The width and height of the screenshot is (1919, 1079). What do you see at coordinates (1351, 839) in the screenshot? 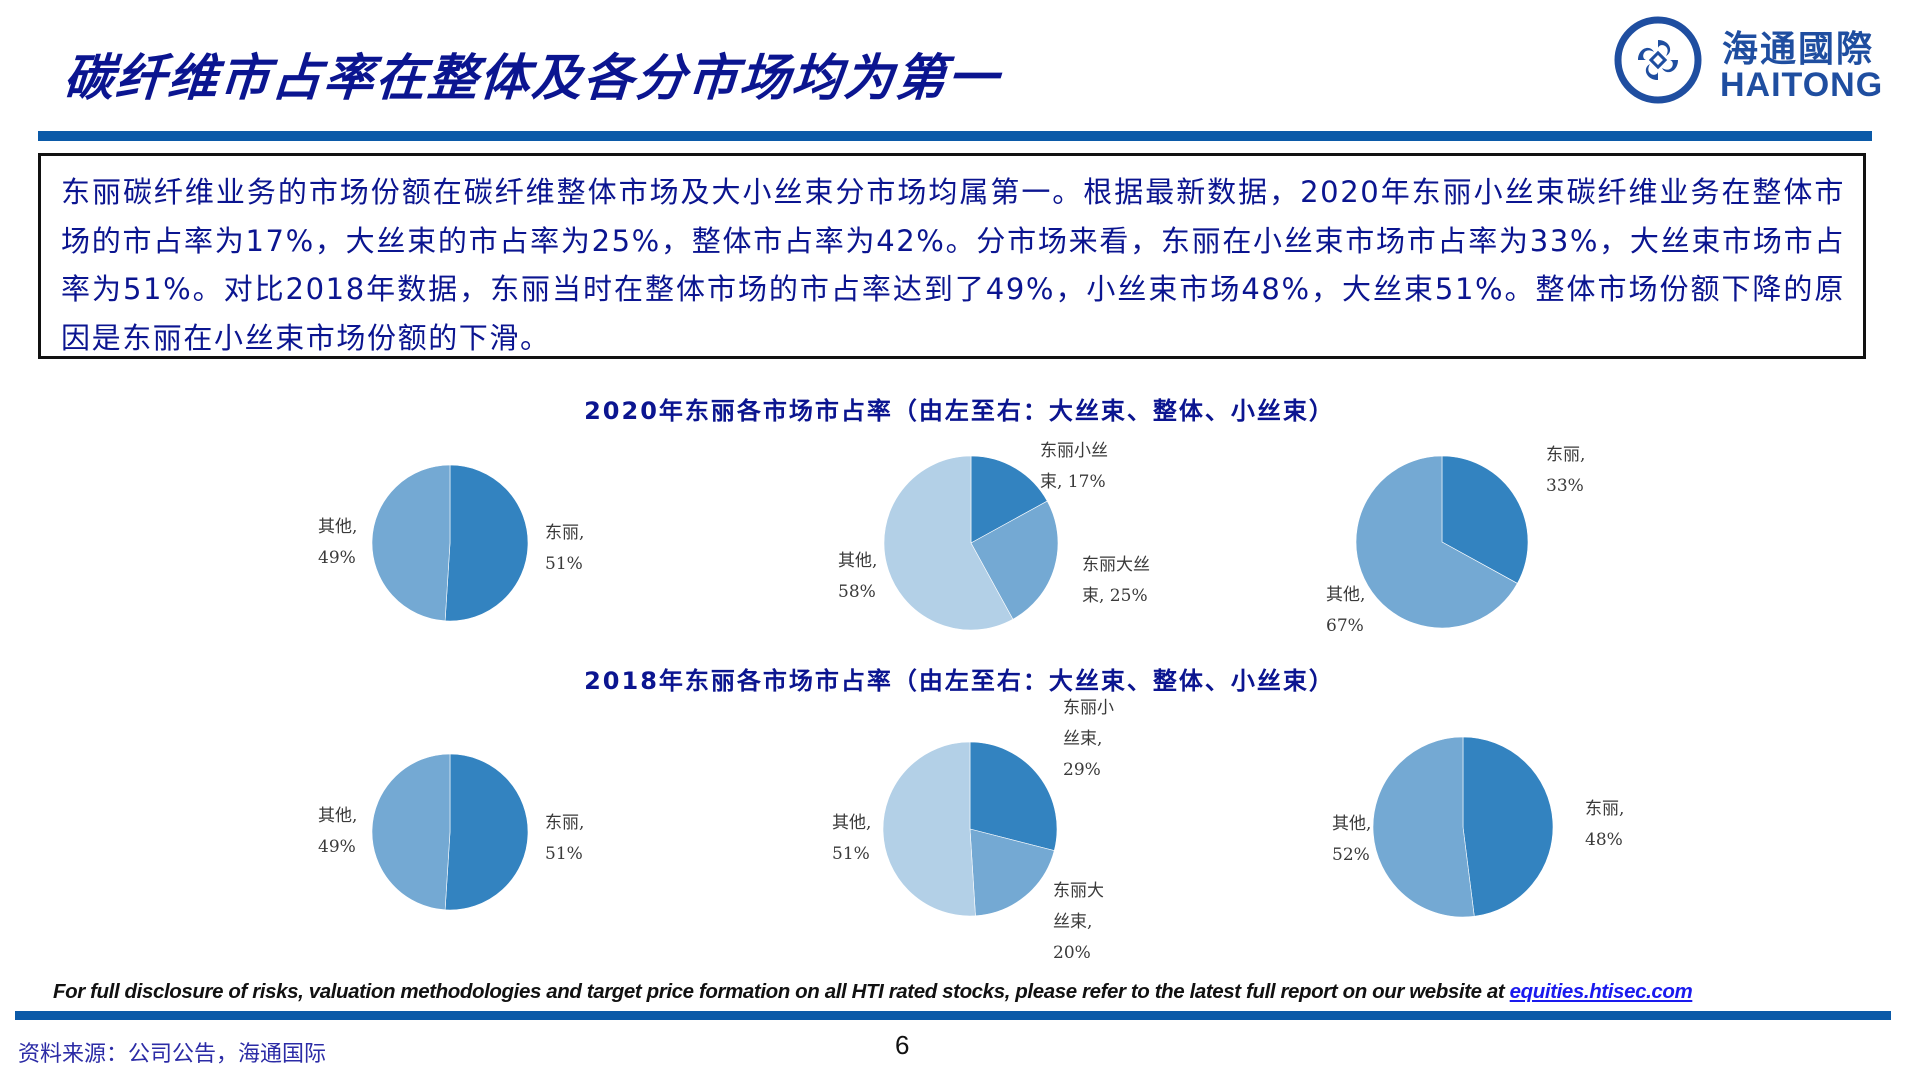
I see `slice-label: 其他, 52%` at bounding box center [1351, 839].